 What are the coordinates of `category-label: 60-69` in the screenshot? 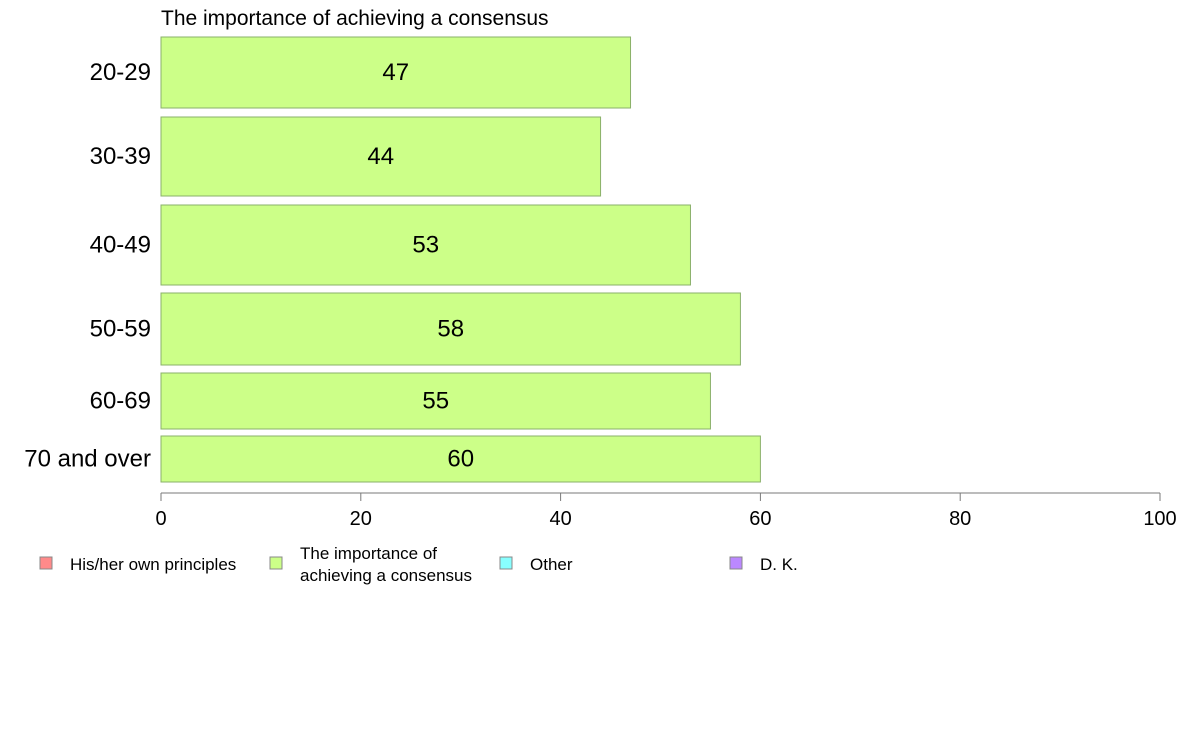 It's located at (120, 401).